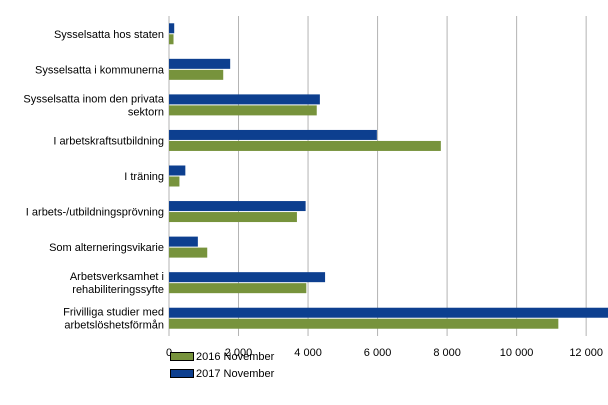 This screenshot has width=608, height=405. I want to click on x-tick-label: 6 000, so click(378, 353).